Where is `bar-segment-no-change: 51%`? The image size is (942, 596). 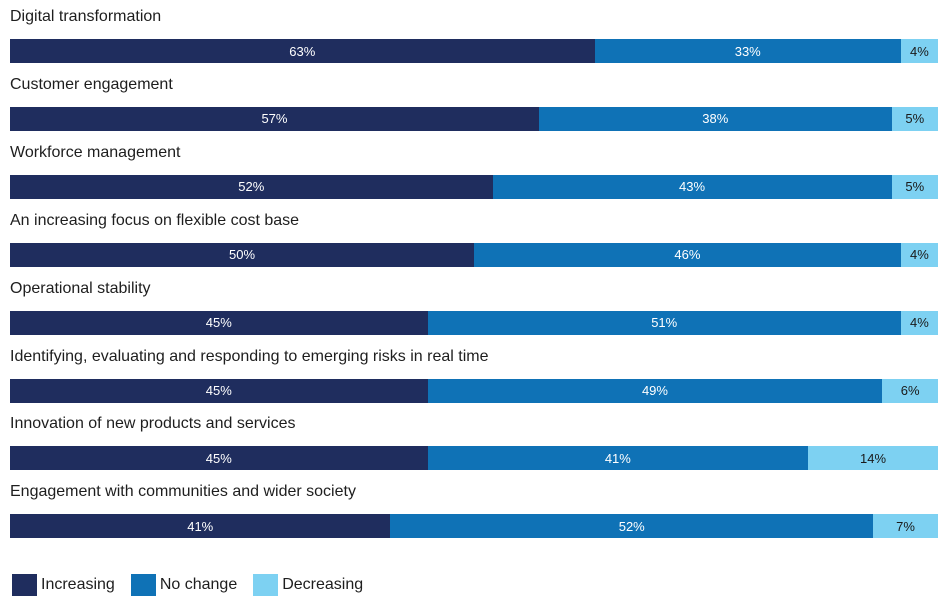 bar-segment-no-change: 51% is located at coordinates (664, 322).